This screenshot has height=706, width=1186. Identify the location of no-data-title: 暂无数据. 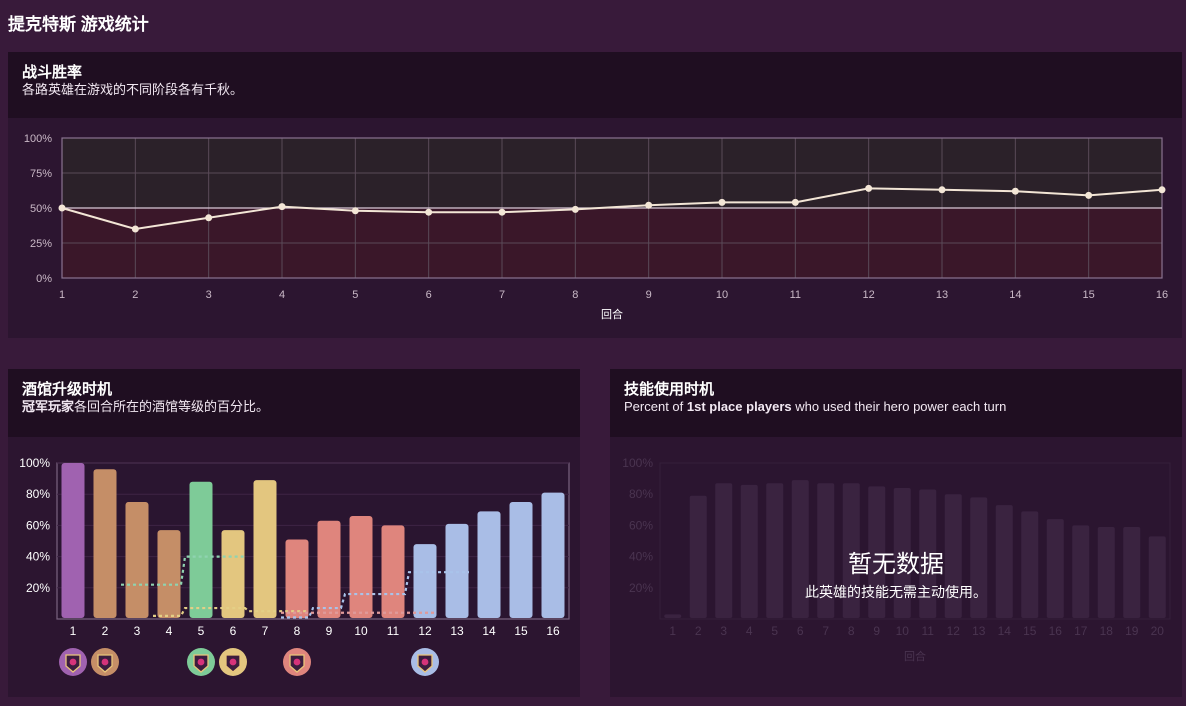
(896, 564).